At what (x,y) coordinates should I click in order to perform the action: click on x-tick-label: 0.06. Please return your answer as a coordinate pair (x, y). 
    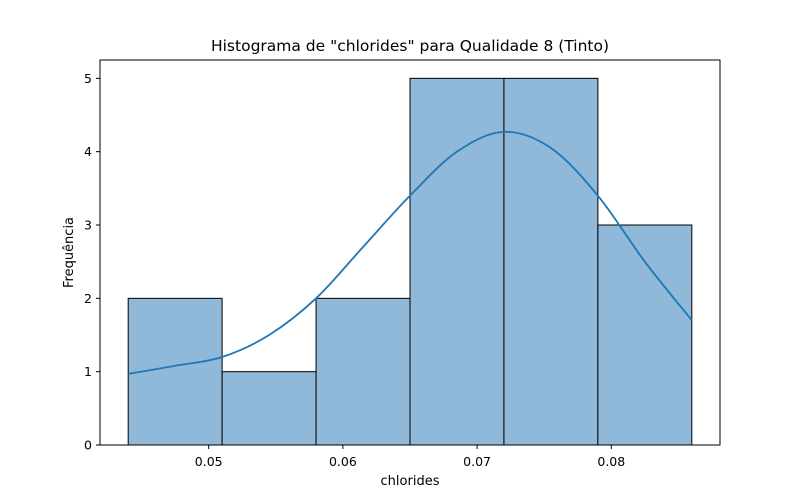
    Looking at the image, I should click on (343, 461).